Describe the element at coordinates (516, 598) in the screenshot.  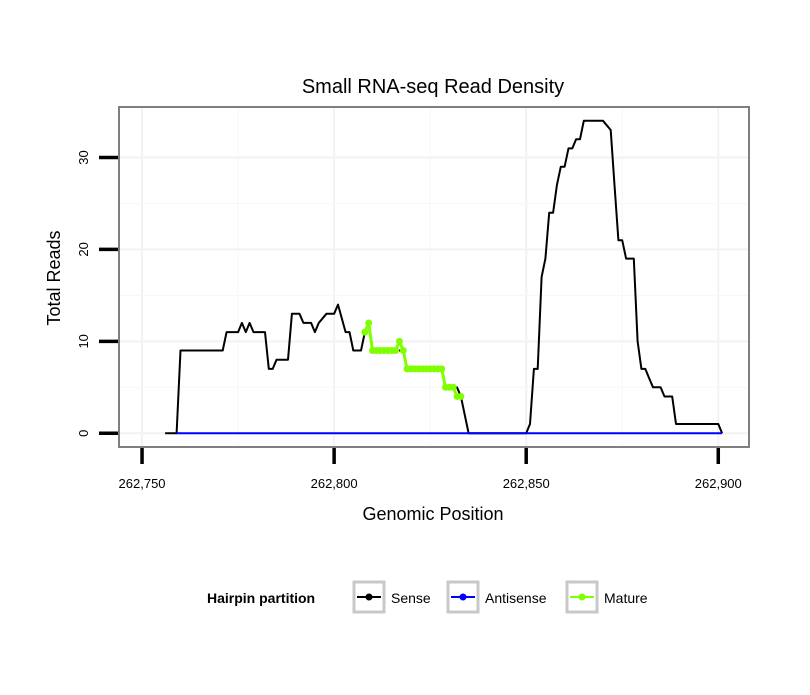
I see `legend-label-antisense: Antisense` at that location.